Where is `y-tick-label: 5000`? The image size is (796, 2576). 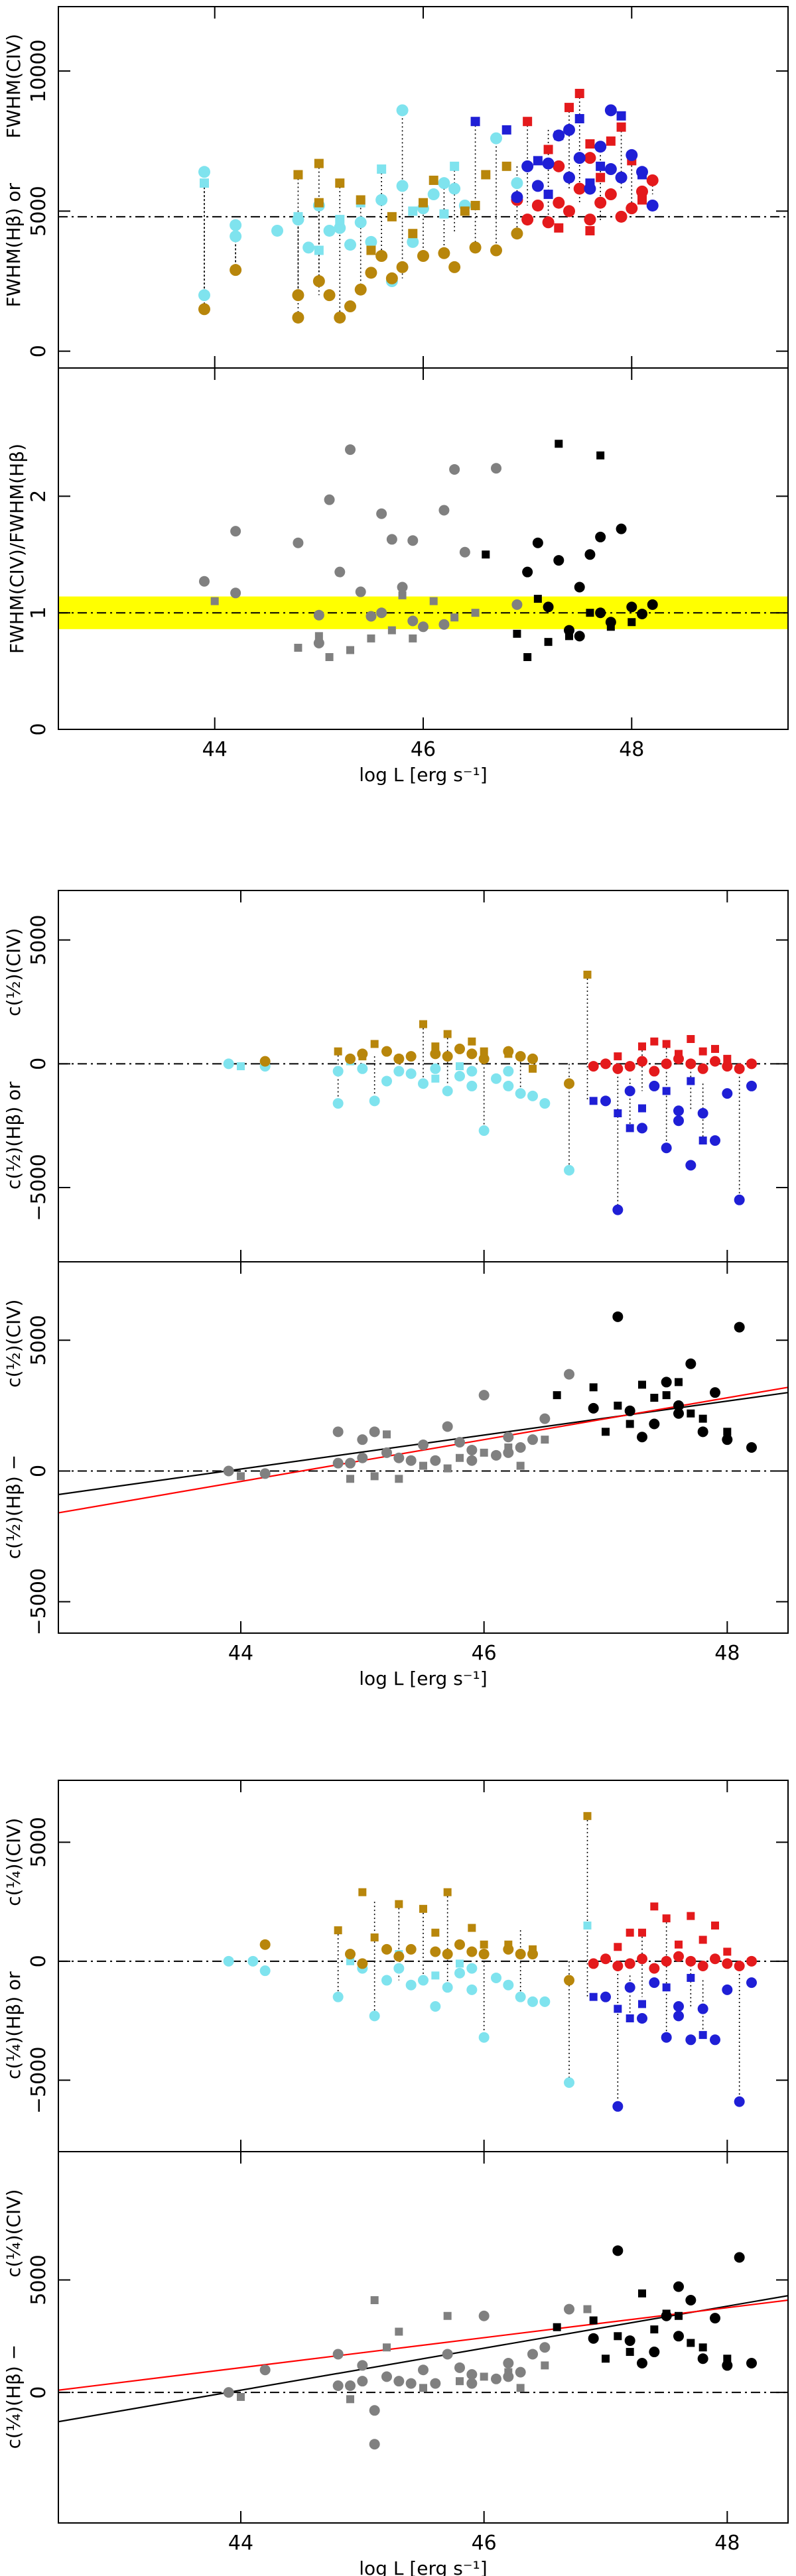 y-tick-label: 5000 is located at coordinates (39, 939).